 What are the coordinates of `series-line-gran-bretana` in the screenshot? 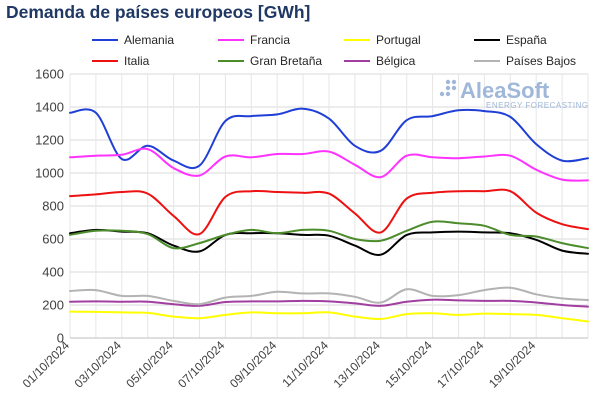 It's located at (329, 235).